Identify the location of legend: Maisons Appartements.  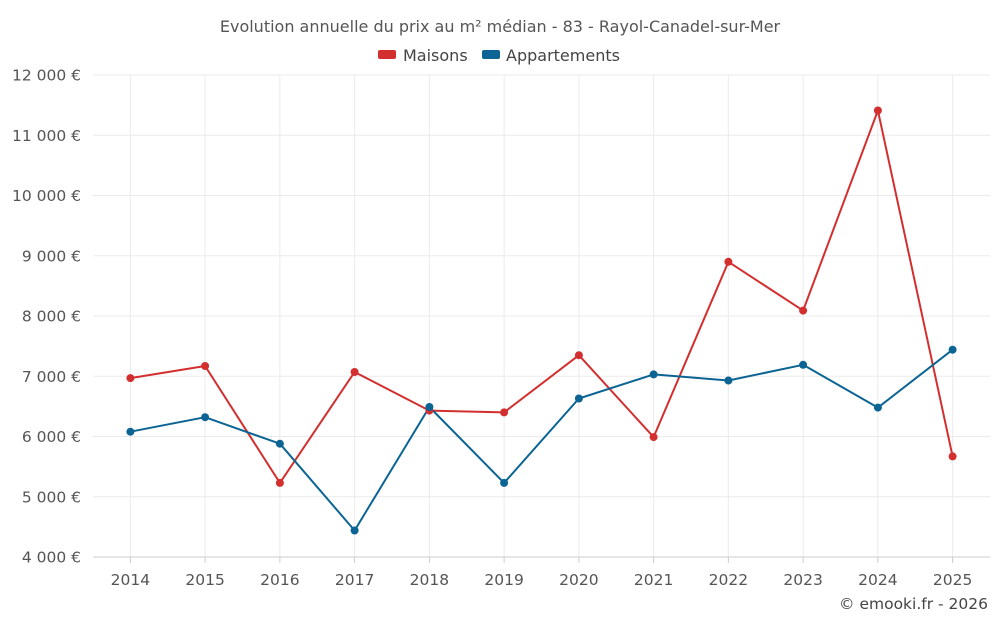
(499, 55).